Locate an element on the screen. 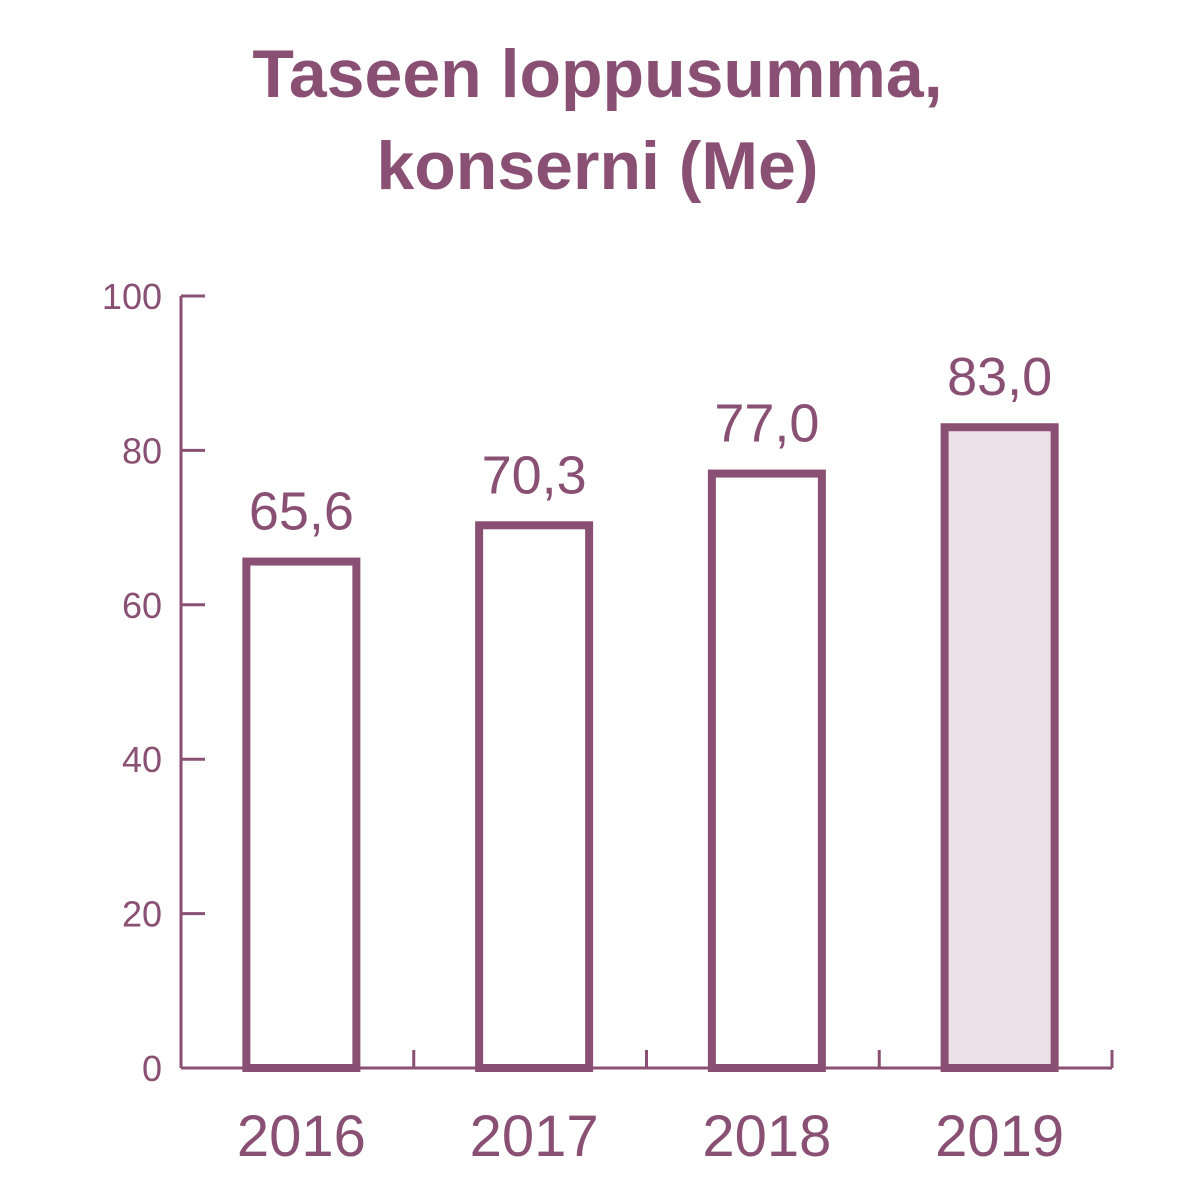  category-label-2017: 2017 is located at coordinates (534, 1136).